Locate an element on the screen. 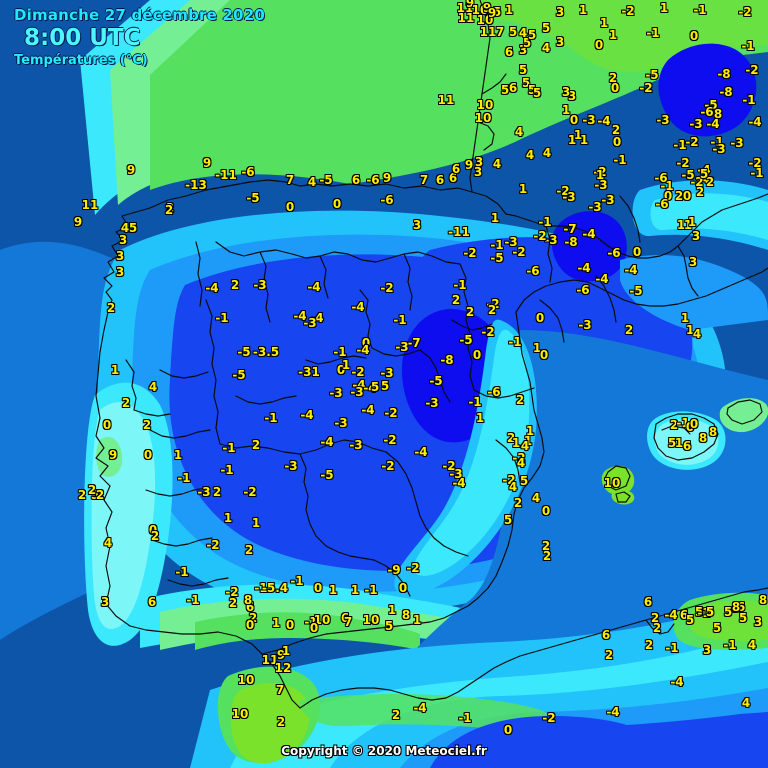 The width and height of the screenshot is (768, 768). temperature-label: -9 is located at coordinates (394, 570).